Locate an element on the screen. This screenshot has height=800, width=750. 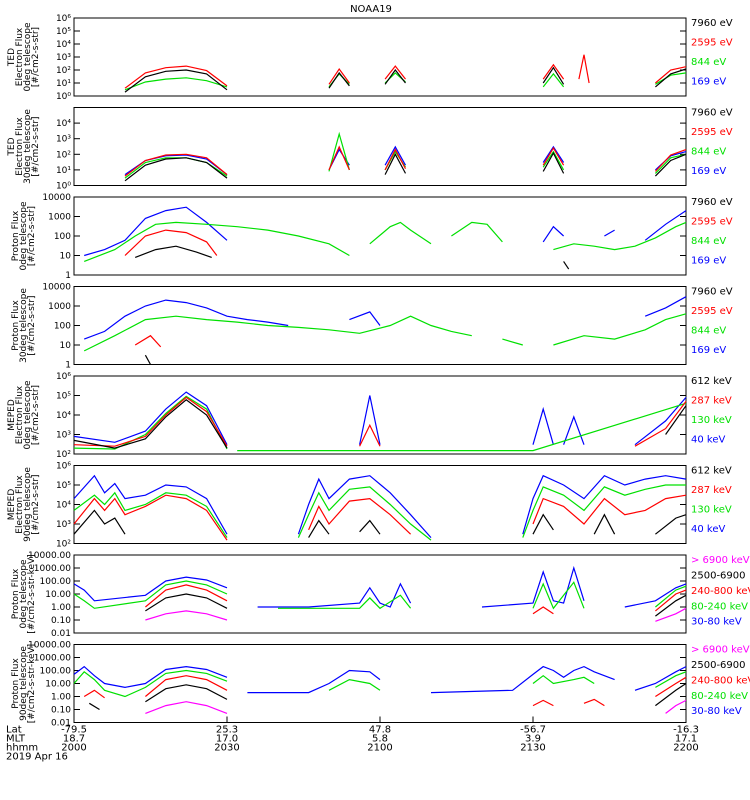
x-row-label: MLT is located at coordinates (16, 739).